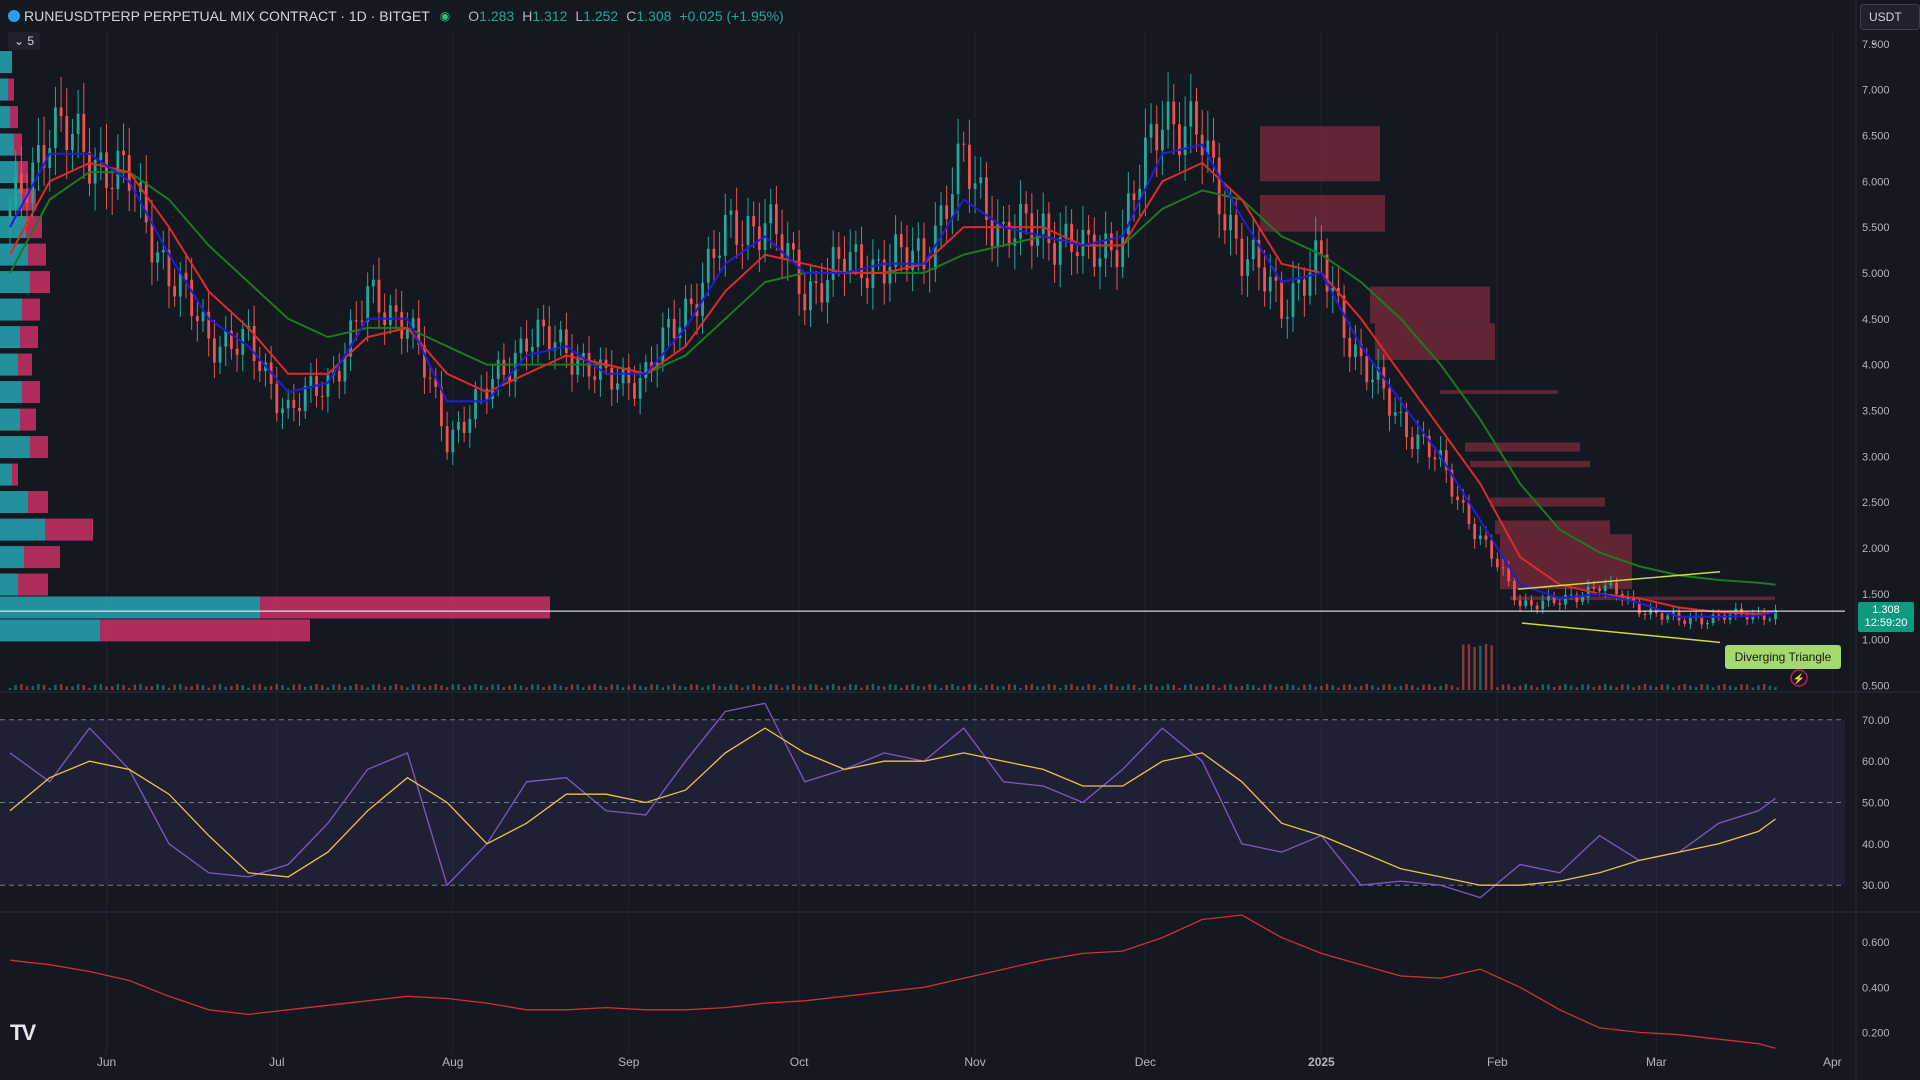 This screenshot has width=1920, height=1080. What do you see at coordinates (1435, 341) in the screenshot?
I see `supply-zone` at bounding box center [1435, 341].